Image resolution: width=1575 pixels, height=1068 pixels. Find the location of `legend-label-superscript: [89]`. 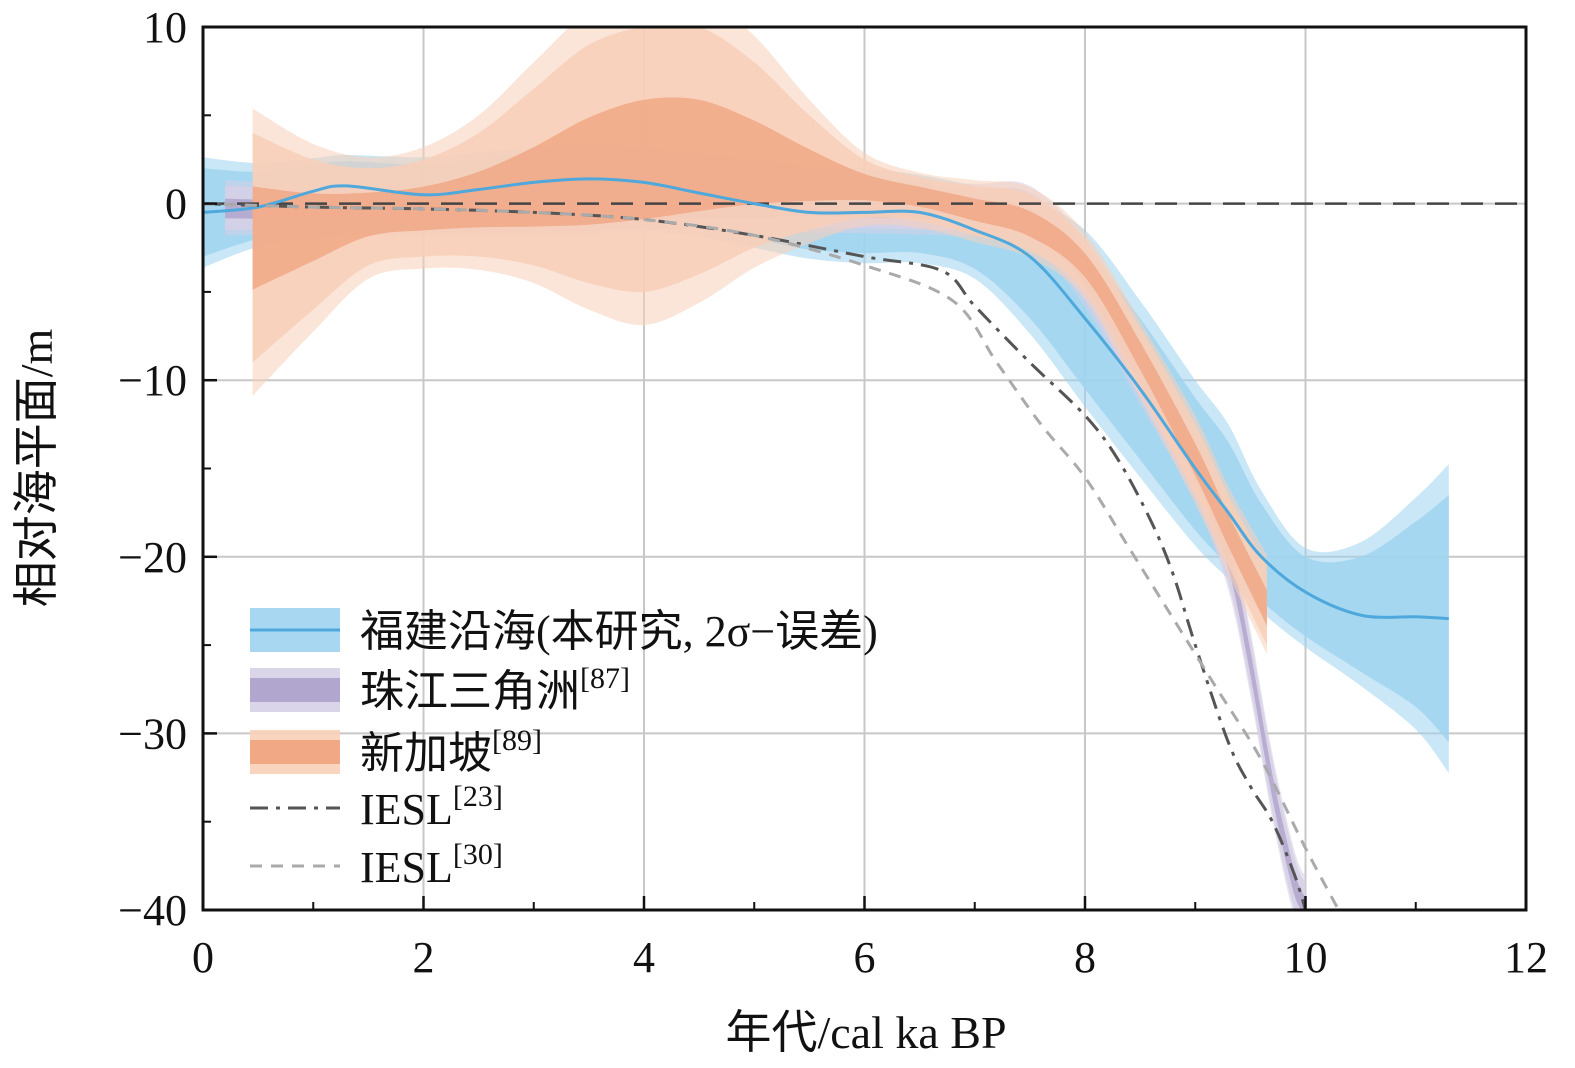

legend-label-superscript: [89] is located at coordinates (517, 740).